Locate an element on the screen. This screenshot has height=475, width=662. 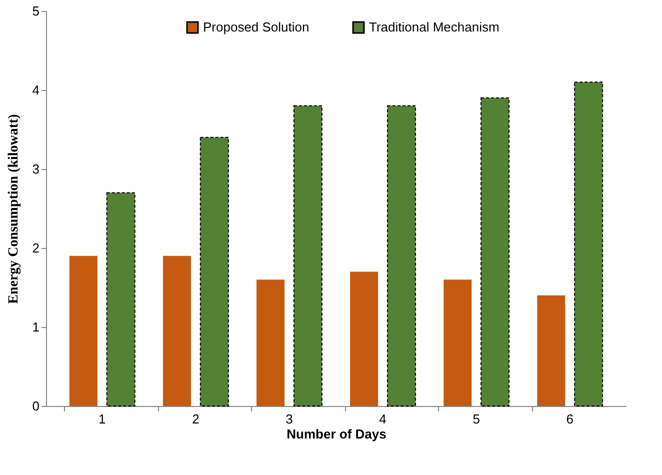
x-tick-label: 1 is located at coordinates (102, 419).